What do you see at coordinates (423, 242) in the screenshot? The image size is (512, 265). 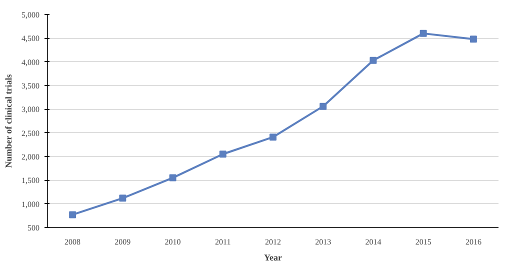 I see `x-tick-label: 2015` at bounding box center [423, 242].